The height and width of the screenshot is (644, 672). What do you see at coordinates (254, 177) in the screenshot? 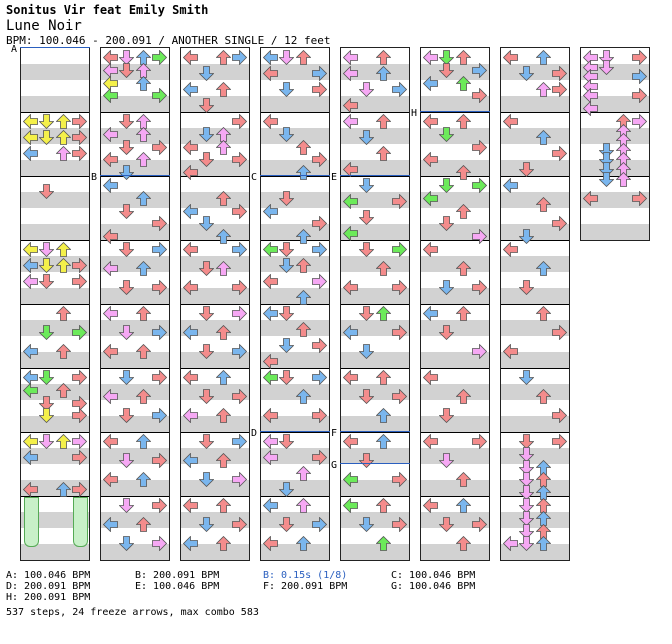
I see `bpm-marker-label: C` at bounding box center [254, 177].